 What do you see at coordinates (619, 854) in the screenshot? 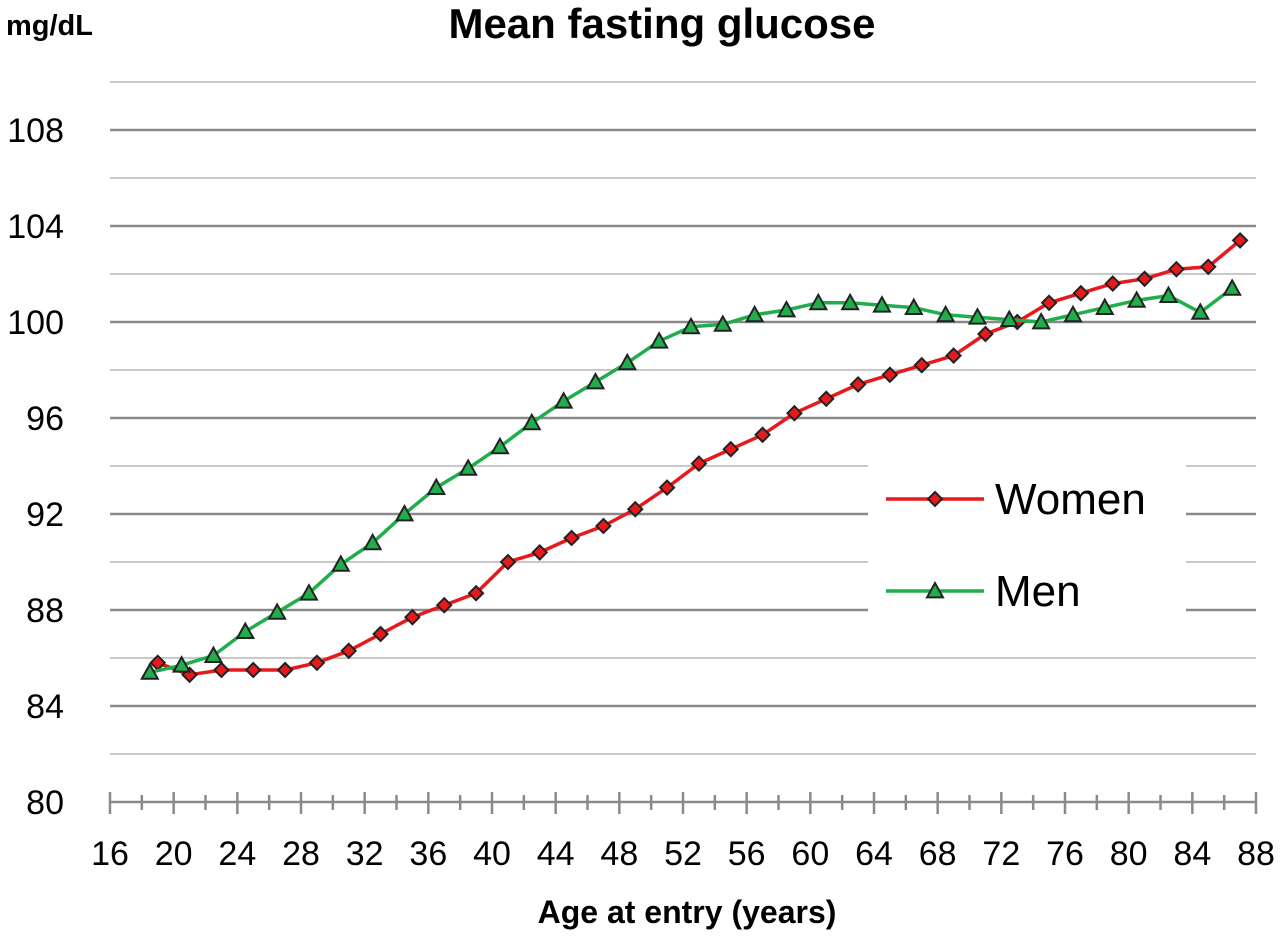
I see `x-tick-label: 48` at bounding box center [619, 854].